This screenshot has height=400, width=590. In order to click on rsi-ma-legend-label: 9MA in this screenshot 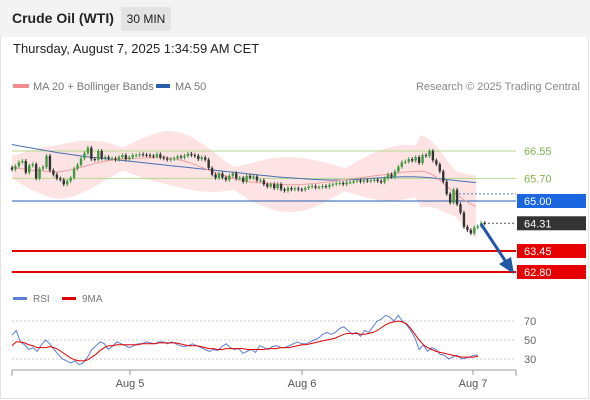, I will do `click(92, 299)`.